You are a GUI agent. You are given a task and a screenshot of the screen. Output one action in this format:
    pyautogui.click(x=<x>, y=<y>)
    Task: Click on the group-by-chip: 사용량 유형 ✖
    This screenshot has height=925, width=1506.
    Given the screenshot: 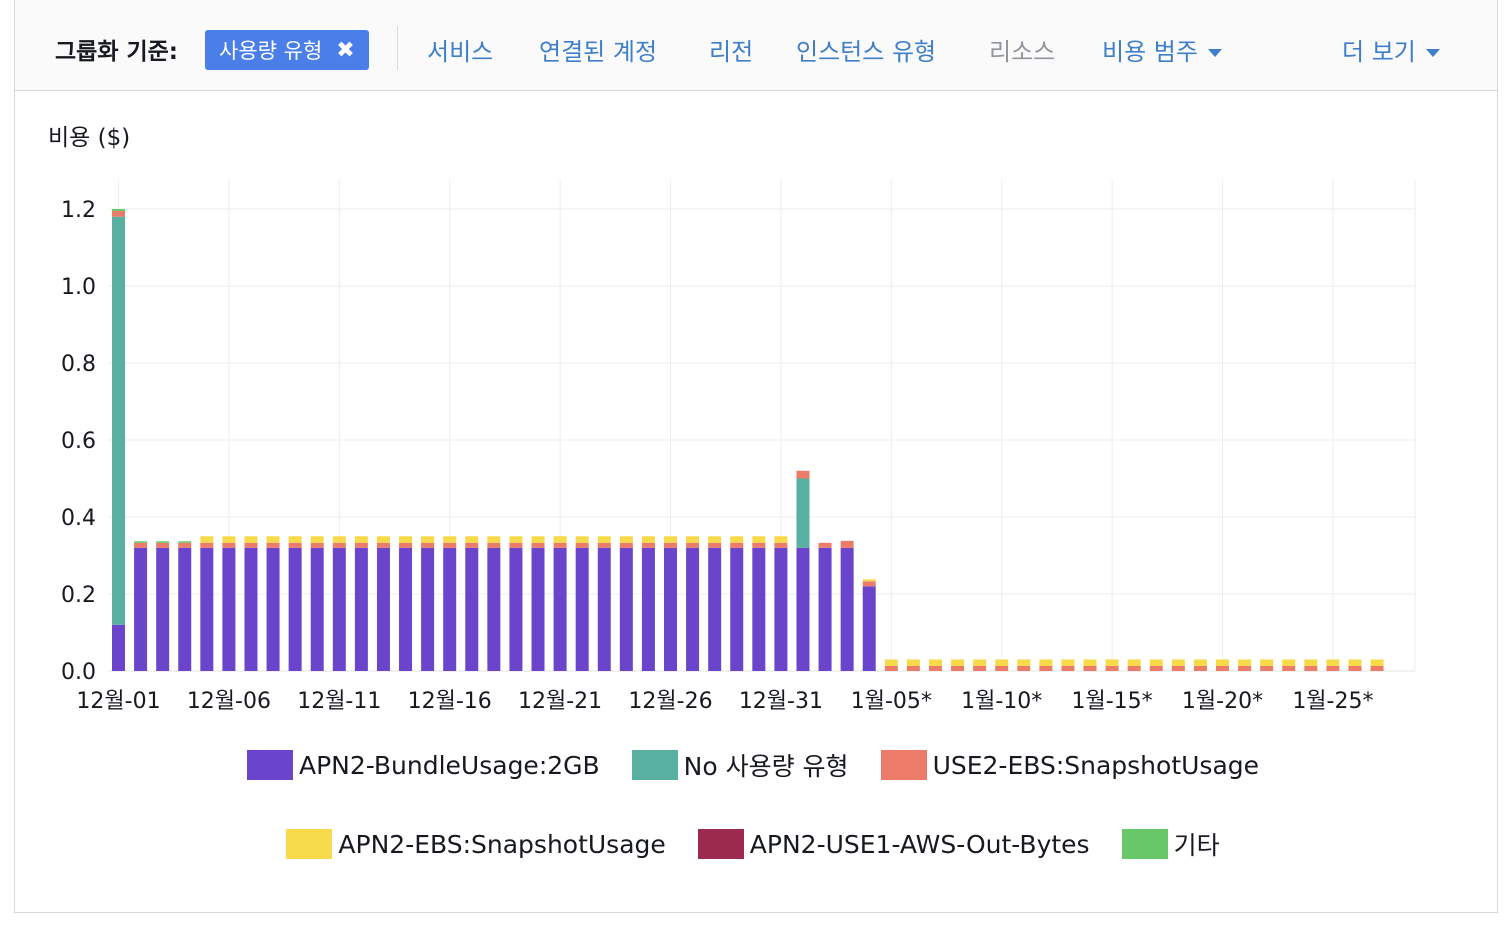 What is the action you would take?
    pyautogui.click(x=287, y=50)
    